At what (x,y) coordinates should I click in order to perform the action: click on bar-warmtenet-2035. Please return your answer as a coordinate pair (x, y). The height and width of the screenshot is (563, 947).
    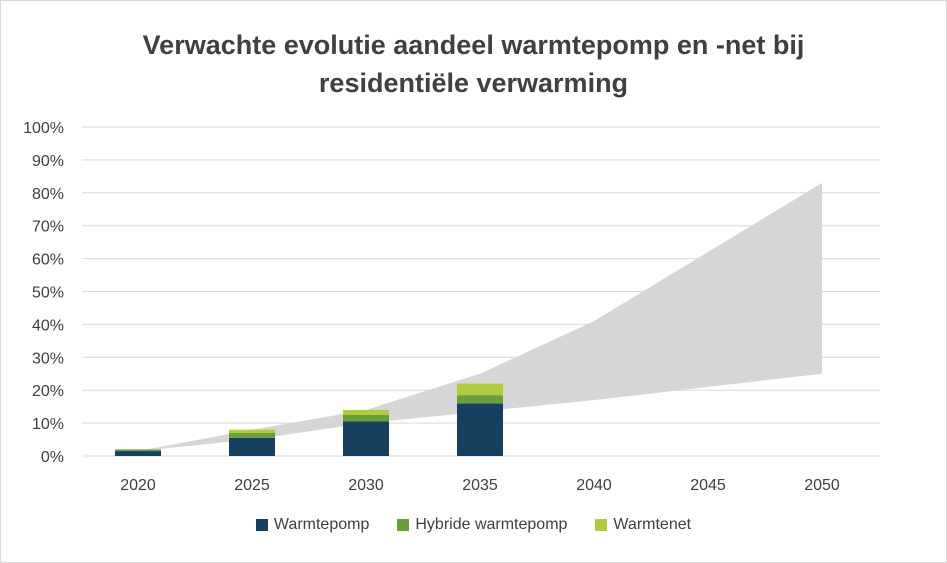
    Looking at the image, I should click on (480, 389).